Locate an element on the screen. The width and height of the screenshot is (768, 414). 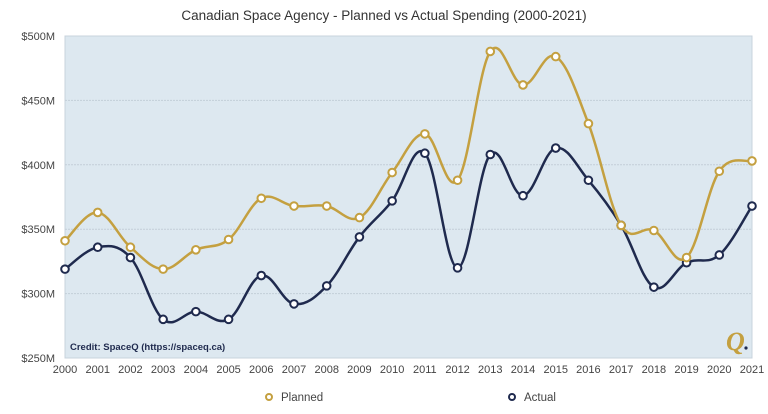
x-tick-label: 2003 is located at coordinates (163, 370).